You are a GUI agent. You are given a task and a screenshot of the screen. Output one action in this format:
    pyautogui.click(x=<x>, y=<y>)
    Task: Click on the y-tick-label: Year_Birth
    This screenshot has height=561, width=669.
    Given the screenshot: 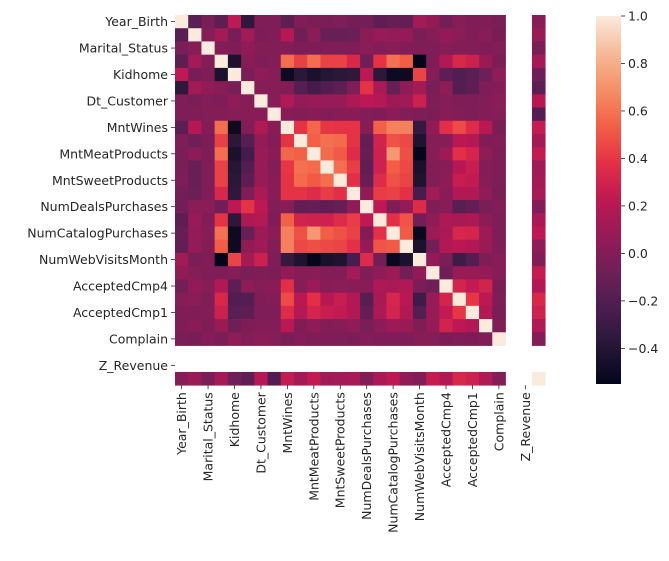 What is the action you would take?
    pyautogui.click(x=136, y=21)
    